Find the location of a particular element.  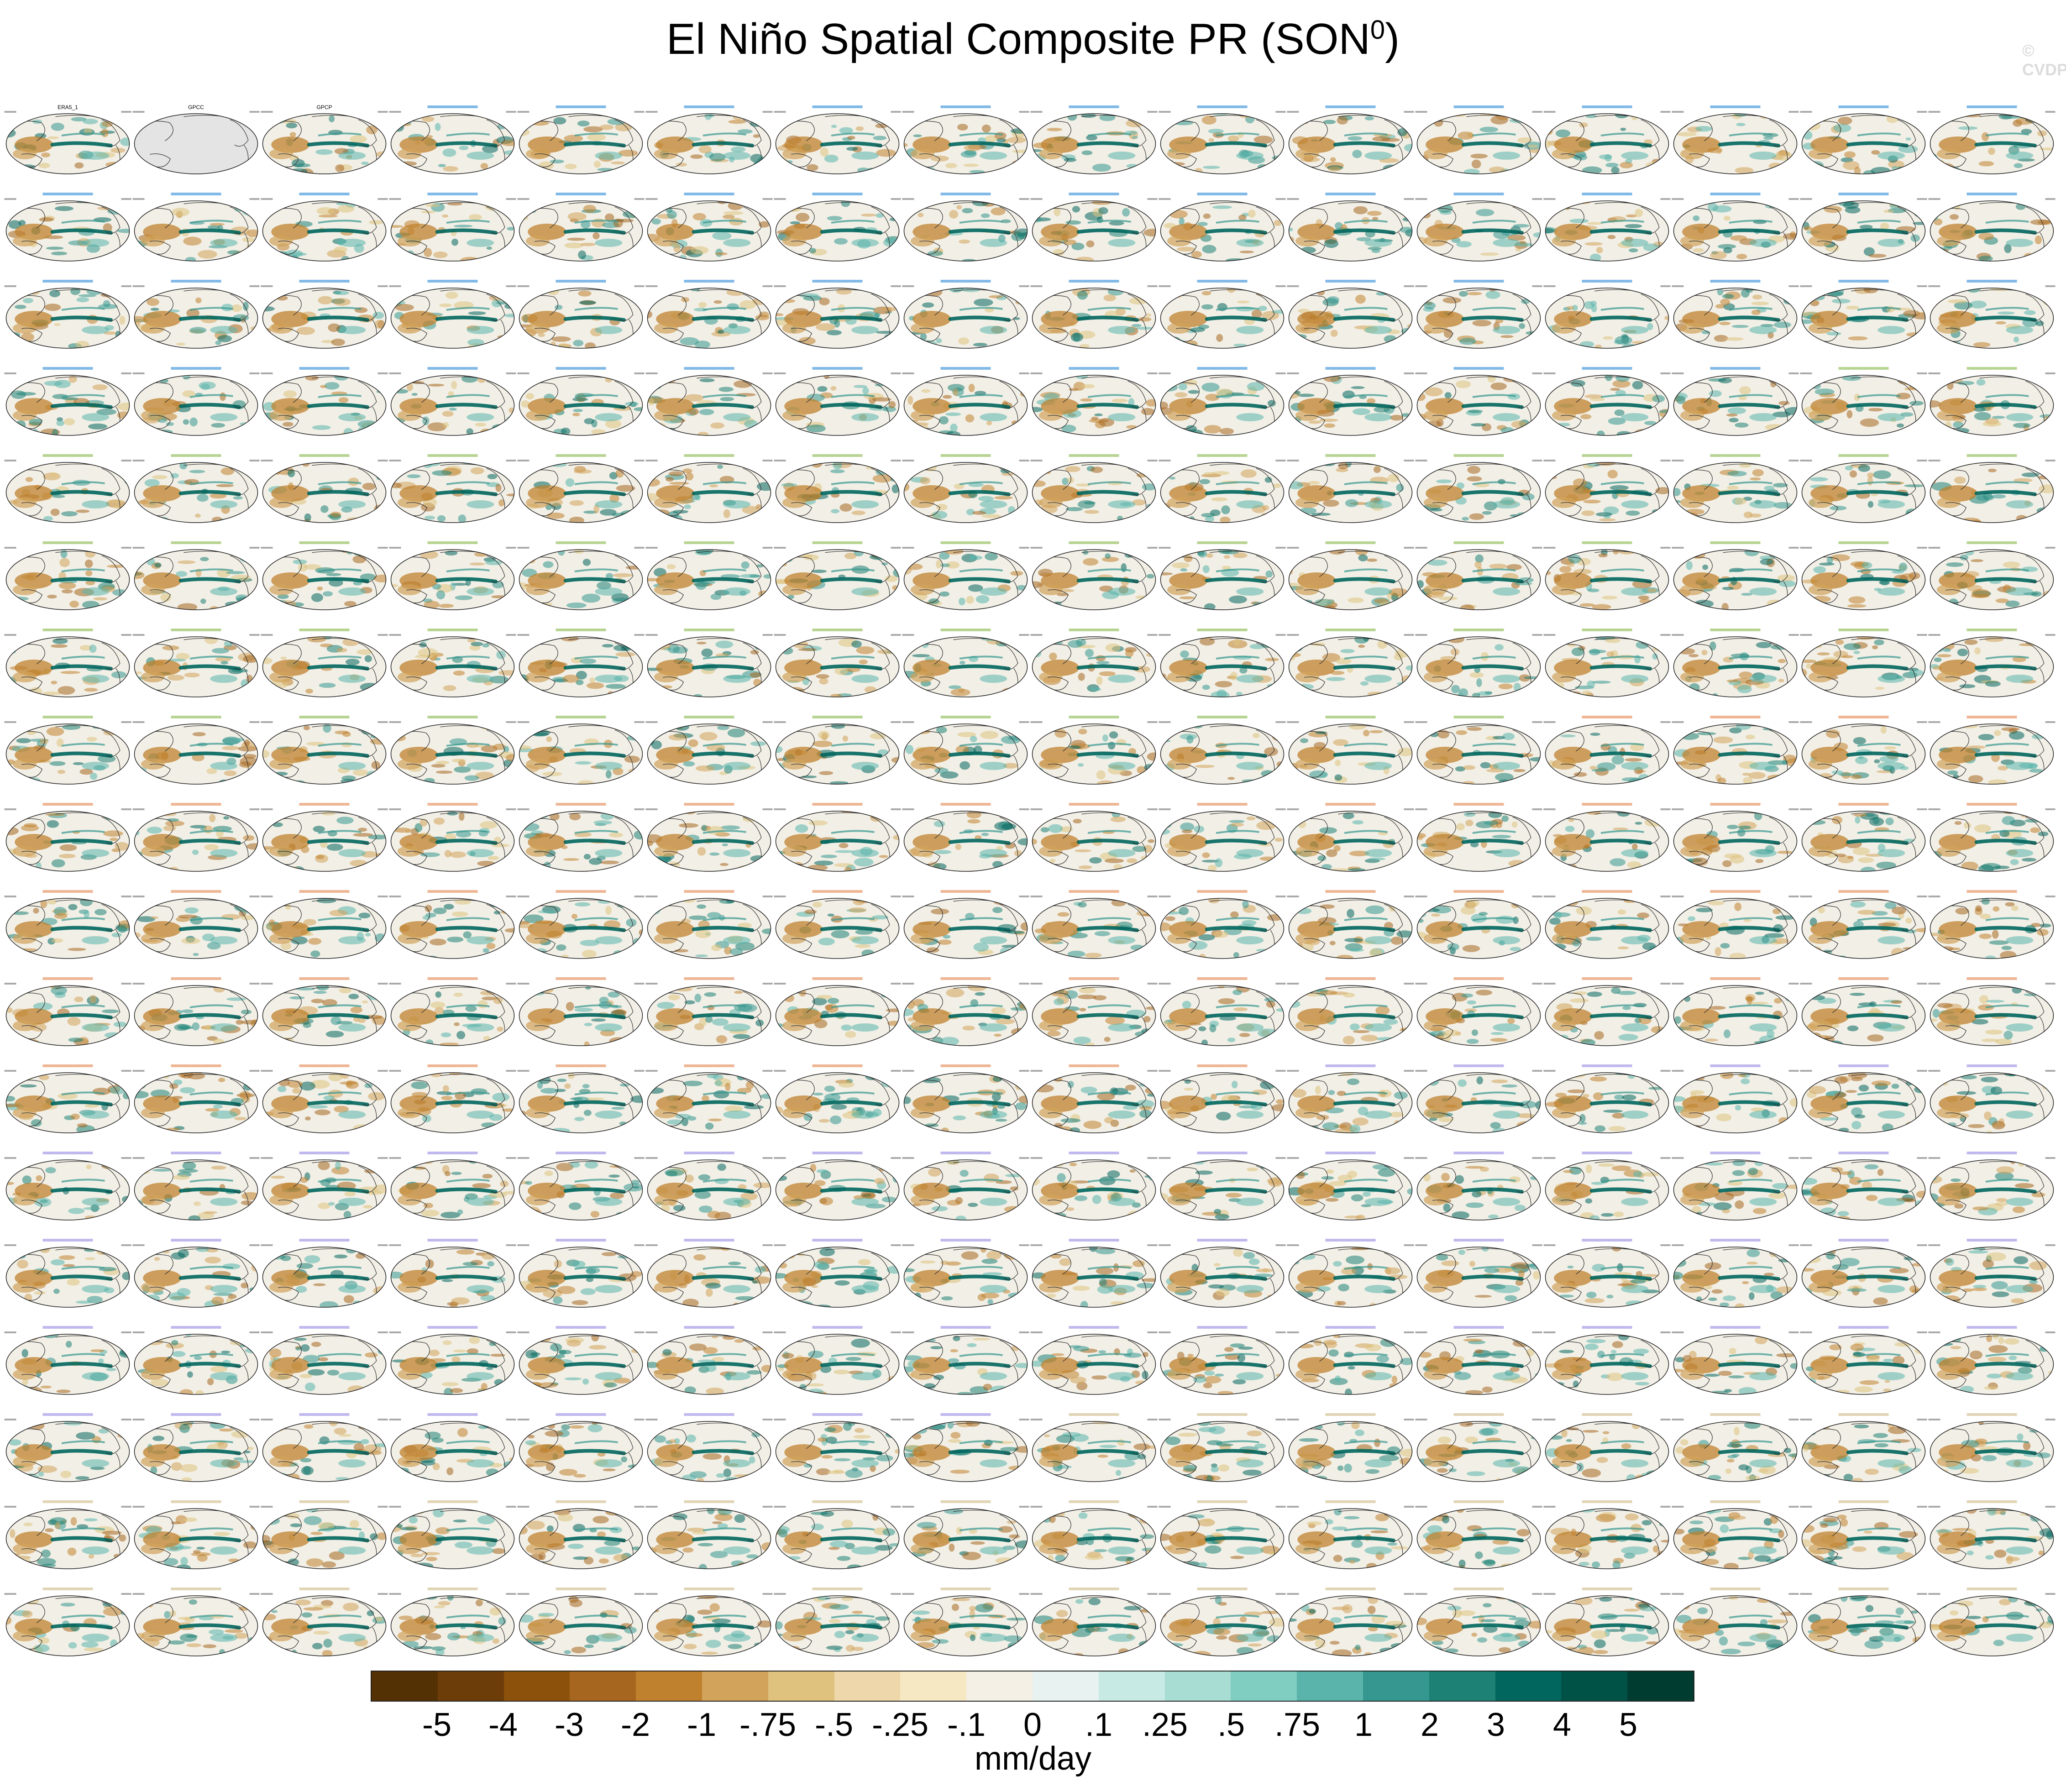

map-border is located at coordinates (709, 318).